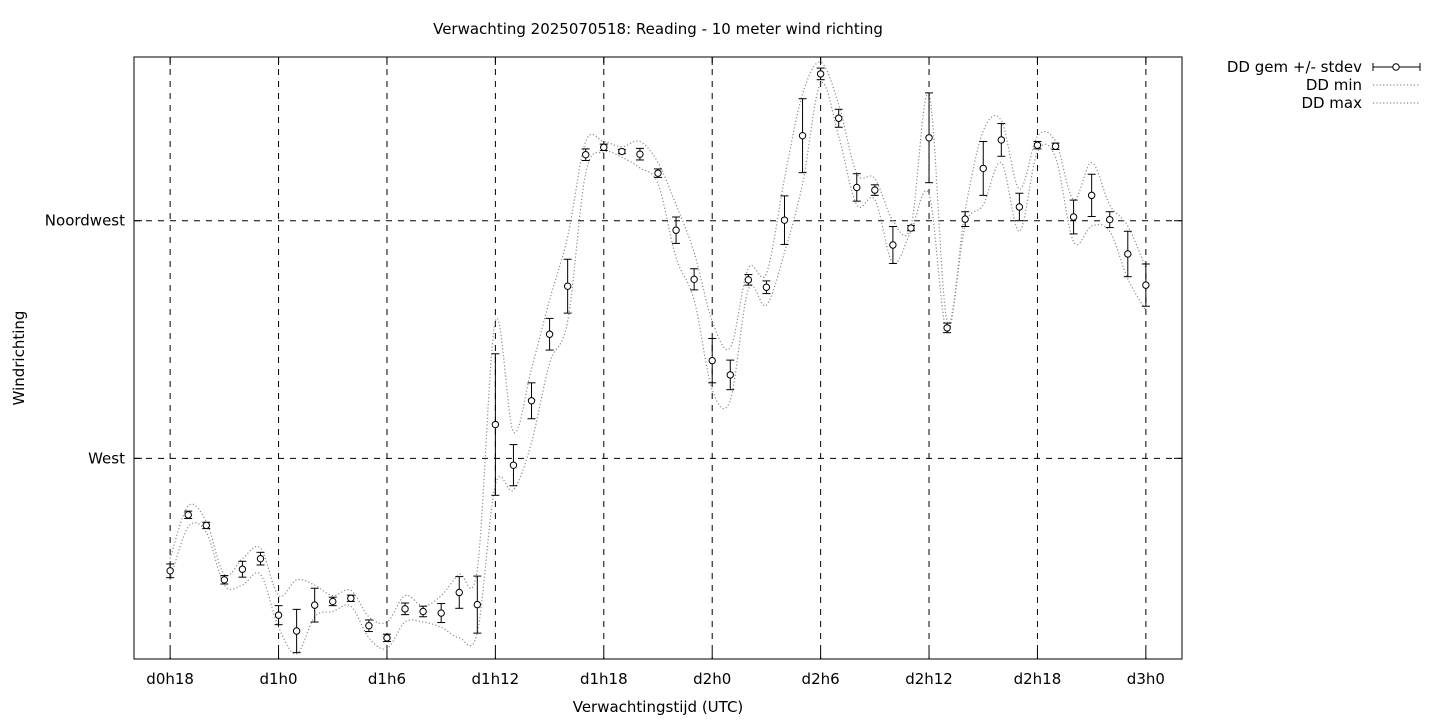  Describe the element at coordinates (821, 679) in the screenshot. I see `x-tick-label: d2h6` at that location.